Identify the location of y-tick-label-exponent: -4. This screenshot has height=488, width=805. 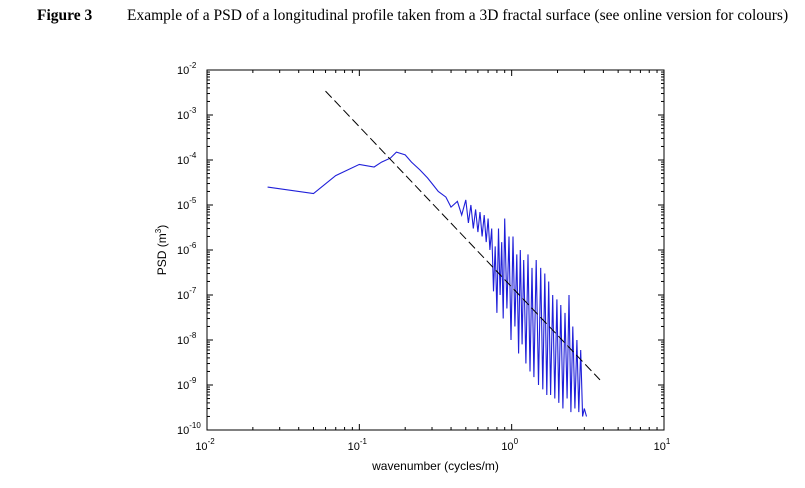
(193, 155).